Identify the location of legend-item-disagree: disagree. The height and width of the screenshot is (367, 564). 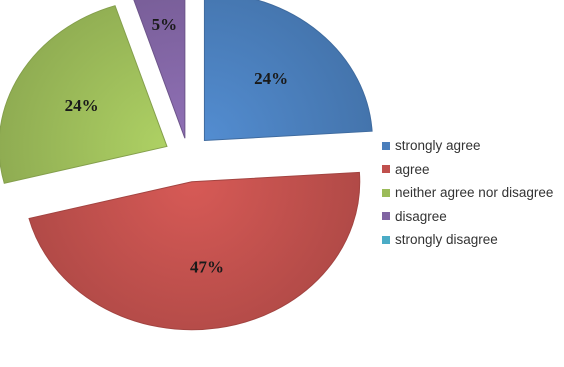
(467, 217).